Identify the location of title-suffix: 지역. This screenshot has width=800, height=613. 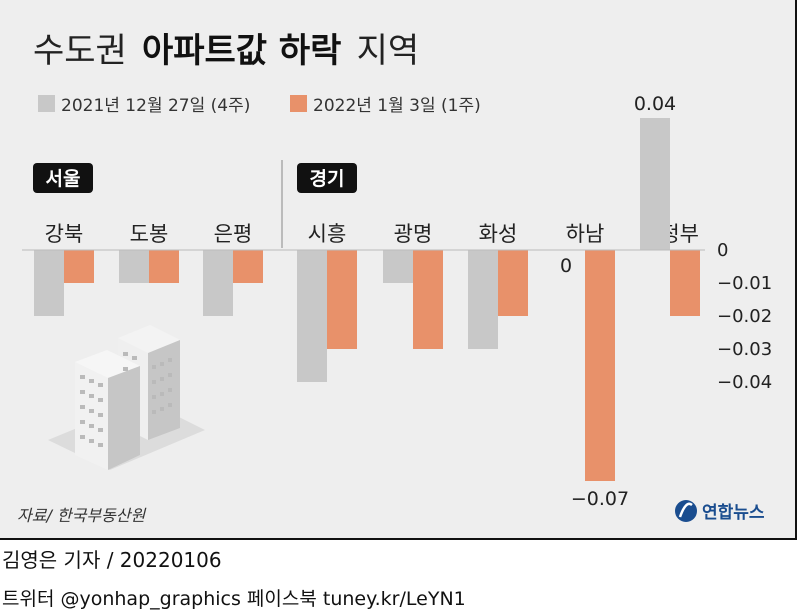
(388, 51).